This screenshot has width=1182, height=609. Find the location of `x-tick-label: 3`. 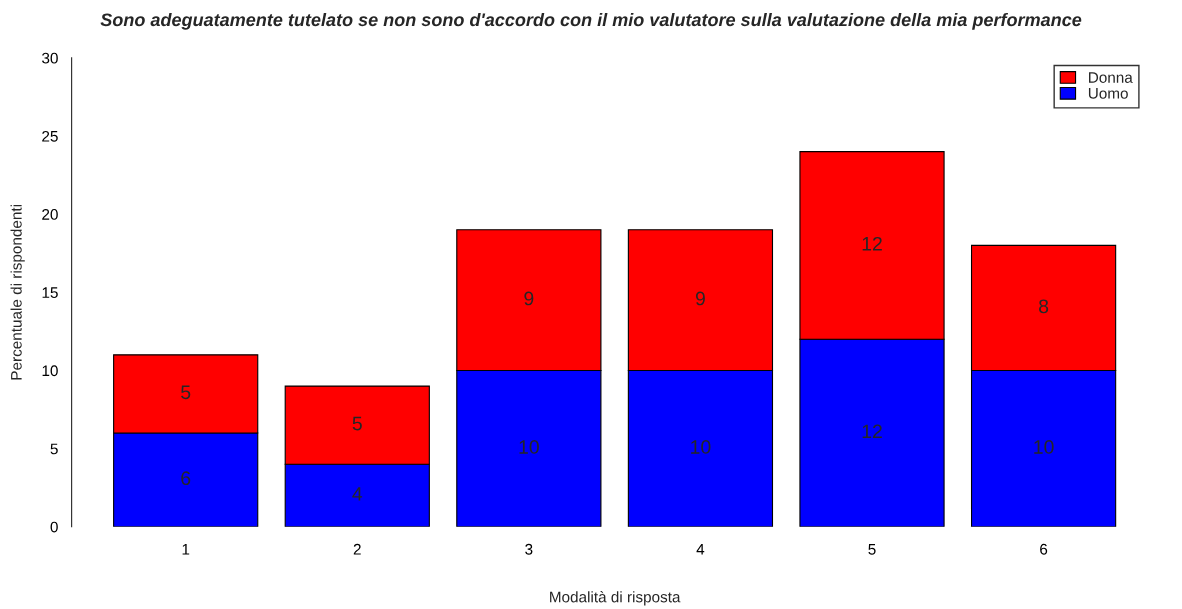

x-tick-label: 3 is located at coordinates (529, 549).